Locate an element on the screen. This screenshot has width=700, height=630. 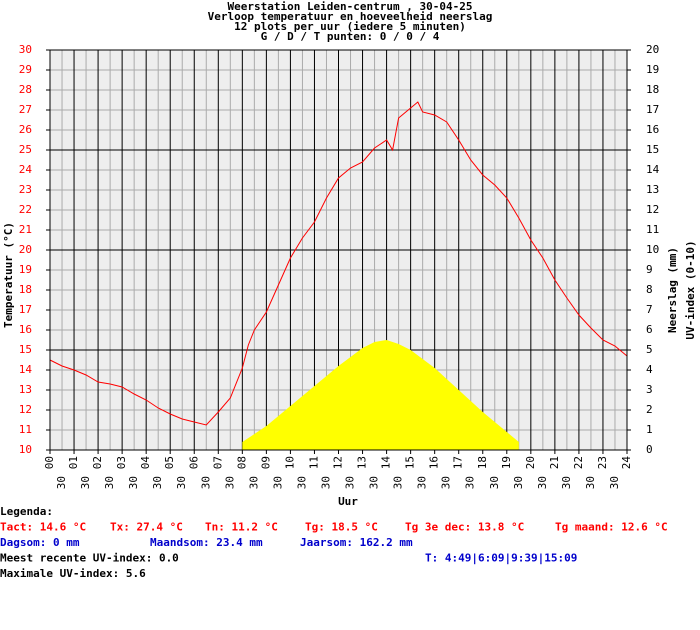
x-tick-label: 08 is located at coordinates (241, 462).